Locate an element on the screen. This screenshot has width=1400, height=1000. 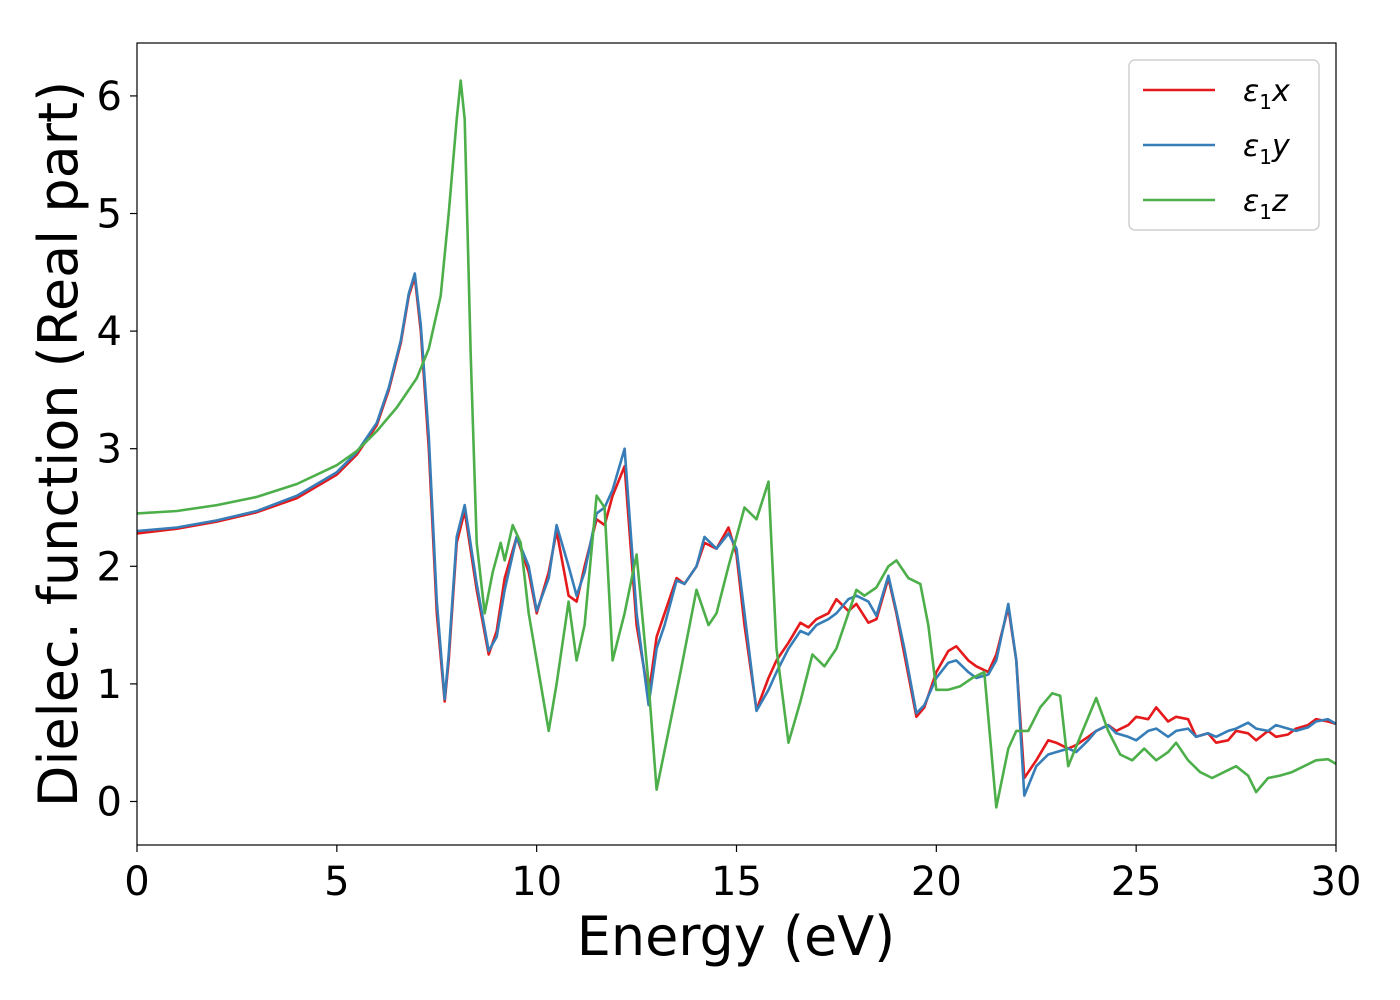
legend-label-y: ε1y is located at coordinates (1267, 149).